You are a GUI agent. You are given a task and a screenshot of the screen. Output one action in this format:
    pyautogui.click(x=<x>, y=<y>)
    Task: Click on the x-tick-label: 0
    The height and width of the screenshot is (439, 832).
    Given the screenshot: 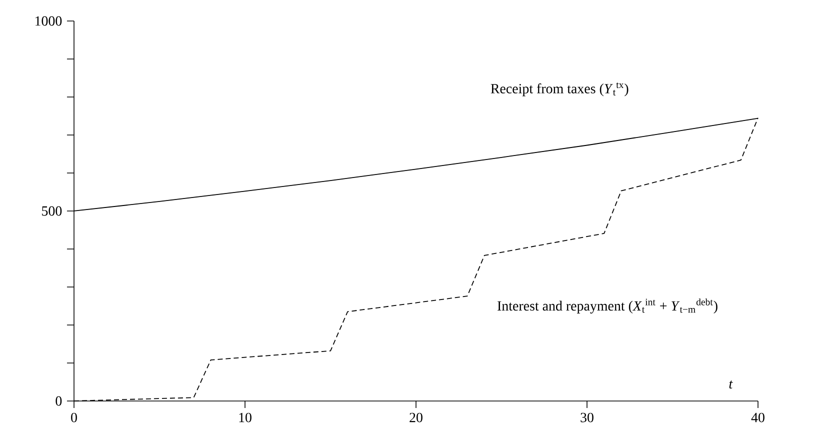 What is the action you would take?
    pyautogui.click(x=74, y=417)
    